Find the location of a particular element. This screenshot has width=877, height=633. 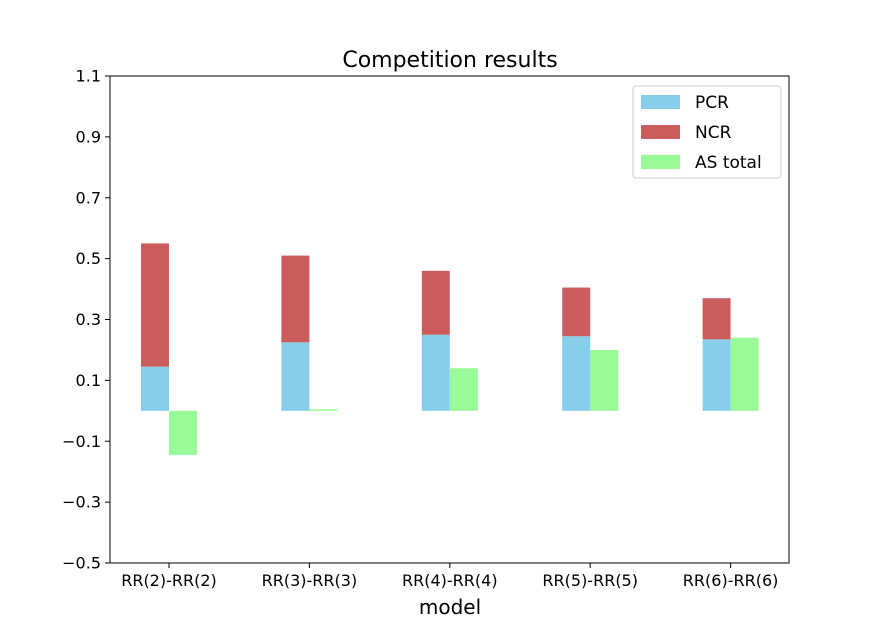

y-tick-label: −0.1 is located at coordinates (81, 441).